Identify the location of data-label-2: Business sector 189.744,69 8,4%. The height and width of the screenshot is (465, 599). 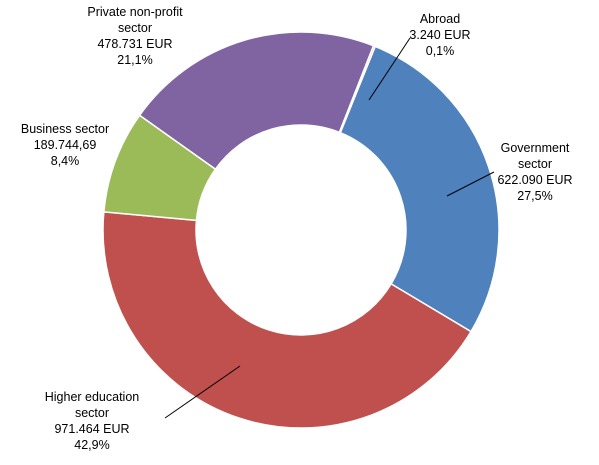
(65, 145).